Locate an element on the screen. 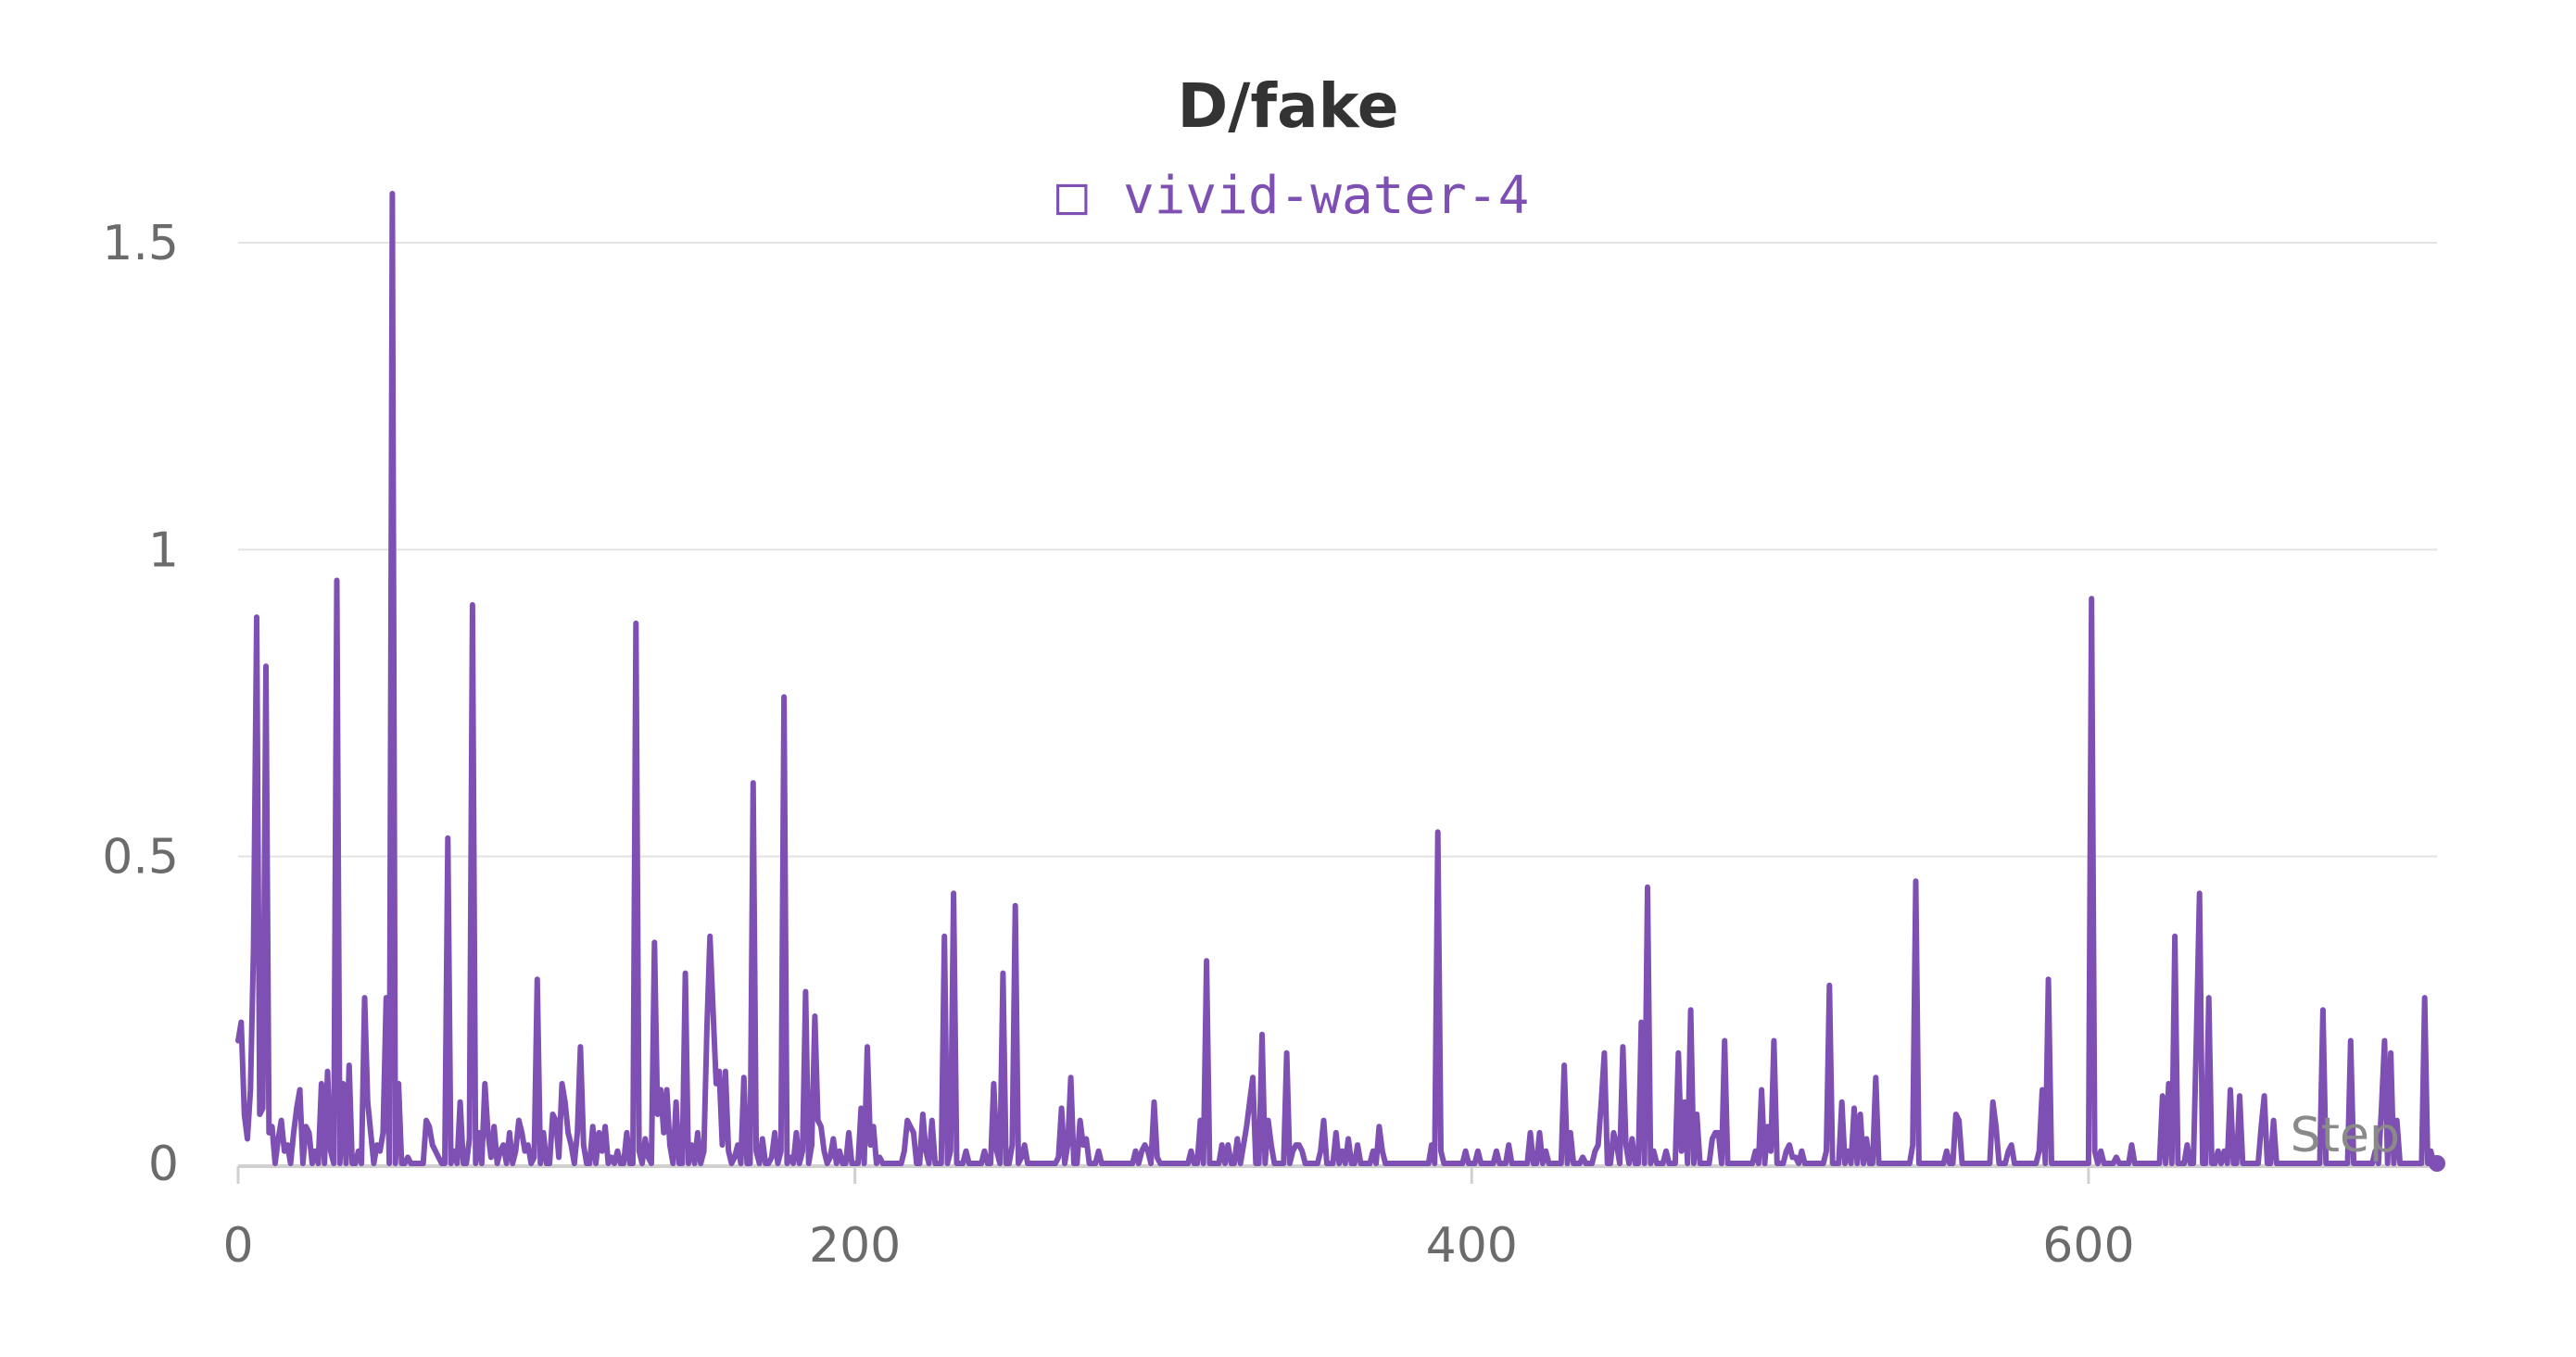  chart-title: D/fake is located at coordinates (1287, 106).